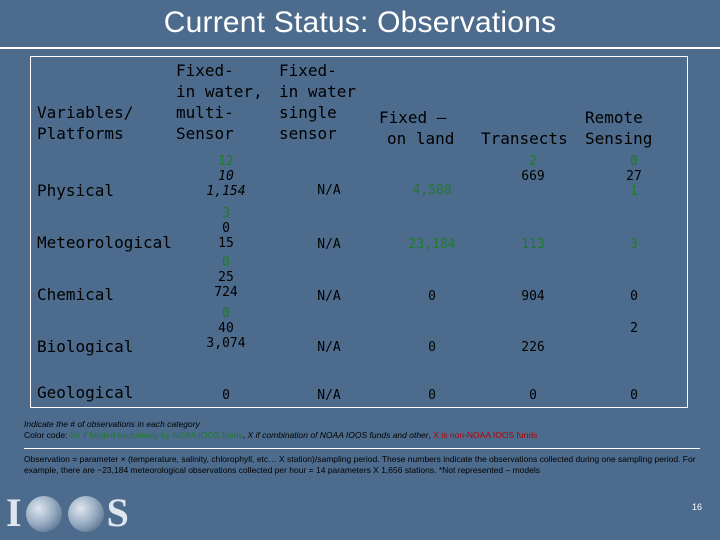 The image size is (720, 540). Describe the element at coordinates (329, 296) in the screenshot. I see `cell-chemical-single: N/A` at that location.